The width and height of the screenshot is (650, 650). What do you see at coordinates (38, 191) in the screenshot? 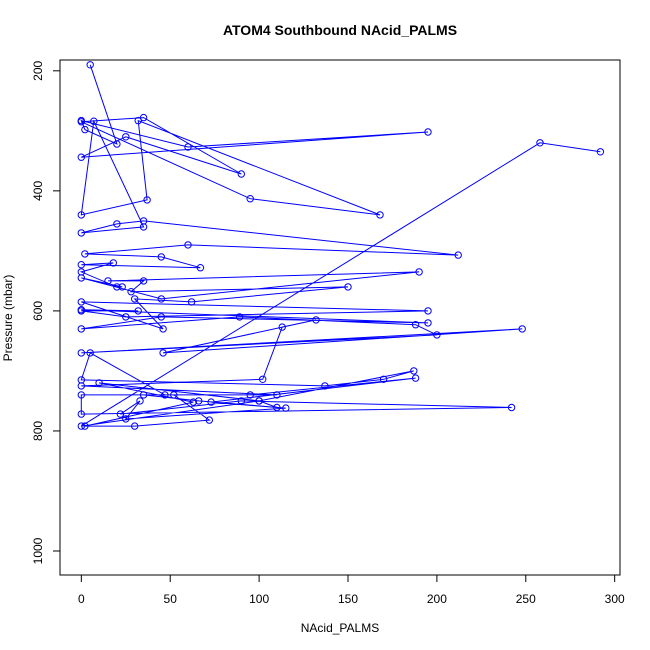
I see `y-tick-label: 400` at bounding box center [38, 191].